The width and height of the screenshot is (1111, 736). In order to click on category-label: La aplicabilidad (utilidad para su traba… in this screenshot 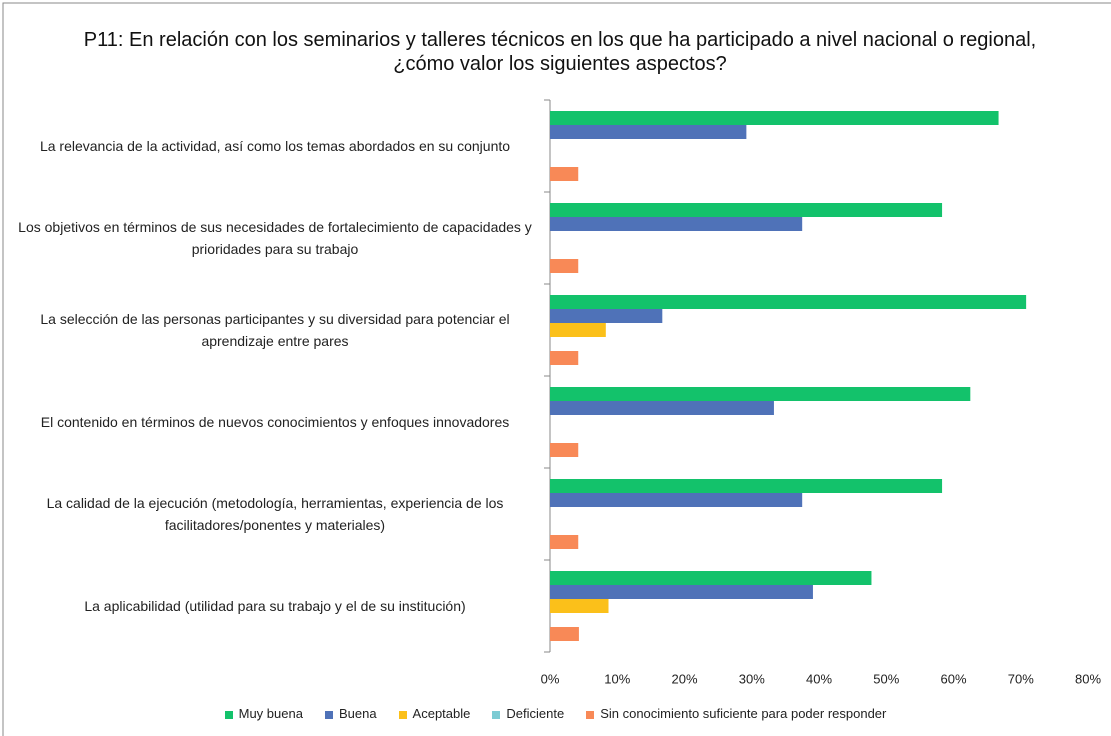, I will do `click(275, 606)`.